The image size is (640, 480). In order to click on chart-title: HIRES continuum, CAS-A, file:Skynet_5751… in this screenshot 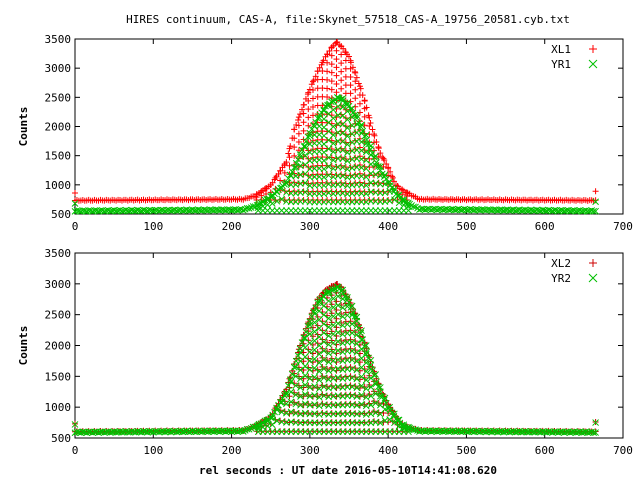, I will do `click(348, 19)`.